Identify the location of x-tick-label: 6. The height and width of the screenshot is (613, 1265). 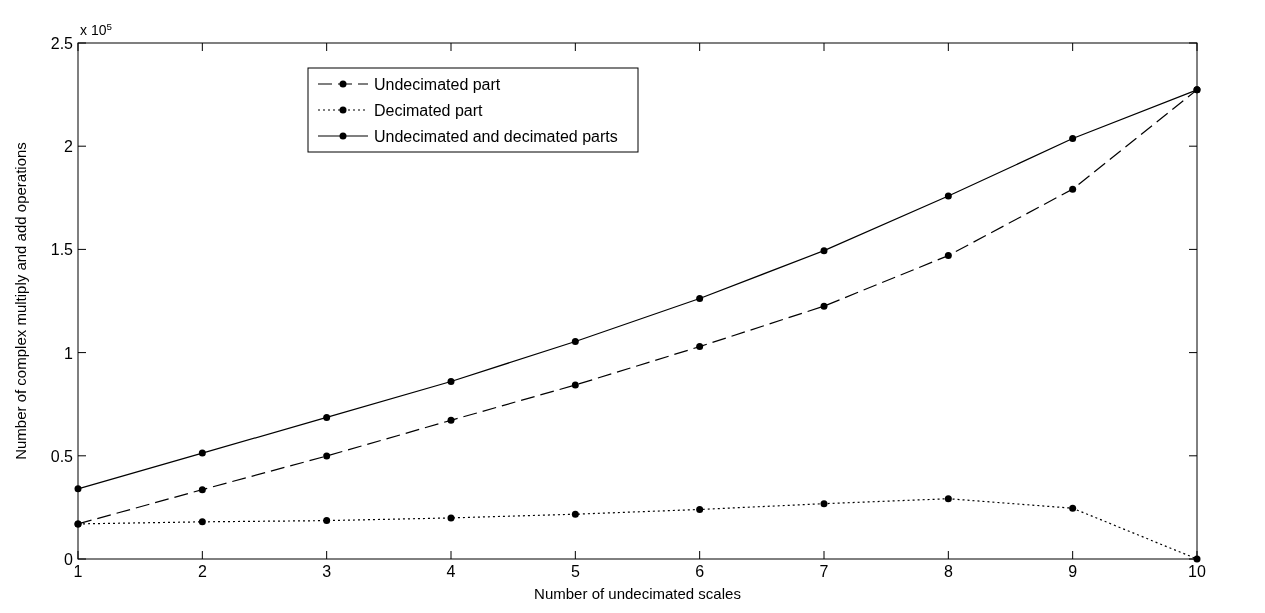
(700, 571).